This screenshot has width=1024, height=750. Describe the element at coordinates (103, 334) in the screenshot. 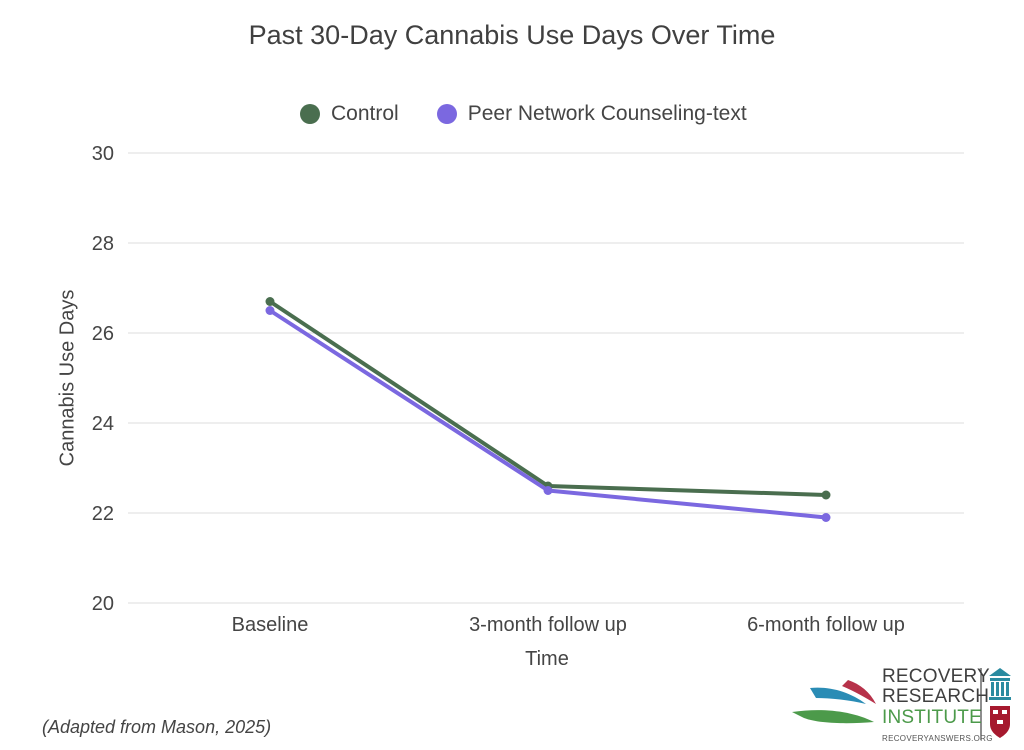

I see `y-tick-label: 26` at that location.